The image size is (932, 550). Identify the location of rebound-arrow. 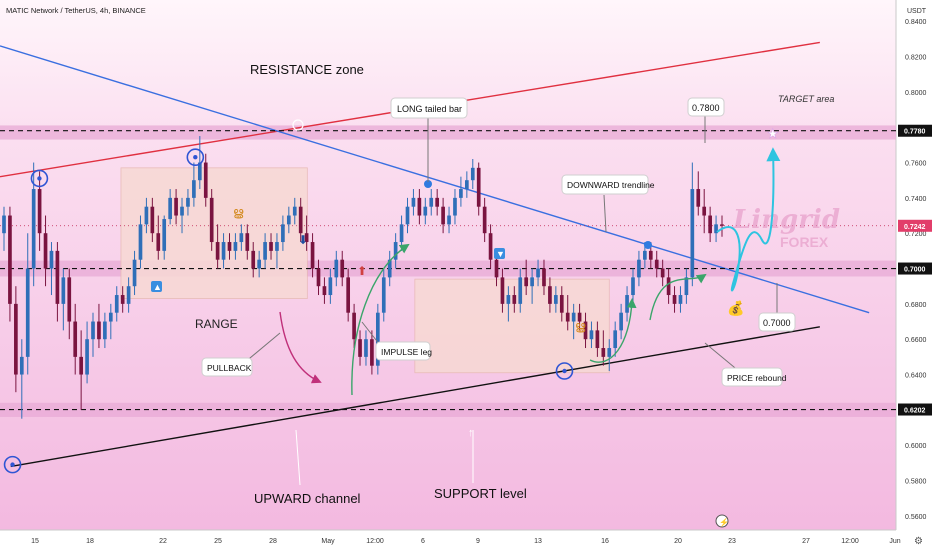
(613, 330).